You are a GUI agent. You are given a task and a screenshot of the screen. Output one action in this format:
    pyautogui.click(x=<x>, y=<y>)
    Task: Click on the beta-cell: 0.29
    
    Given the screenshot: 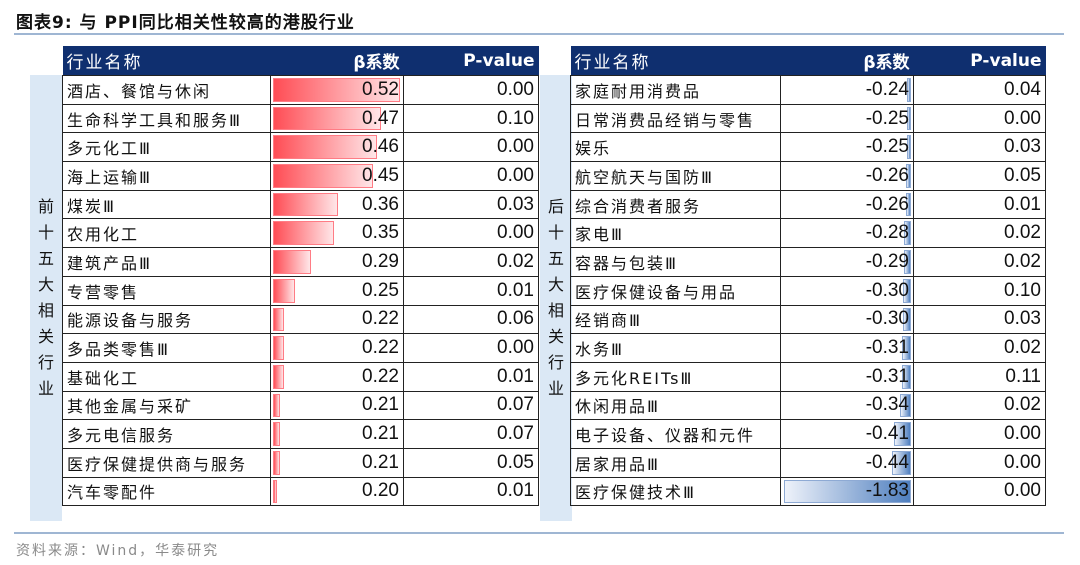 What is the action you would take?
    pyautogui.click(x=337, y=262)
    